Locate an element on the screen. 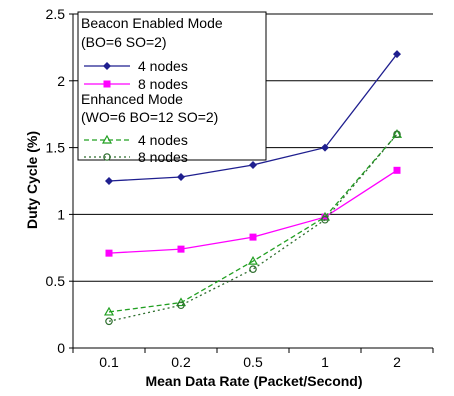  y-tick-label: 2 is located at coordinates (61, 81).